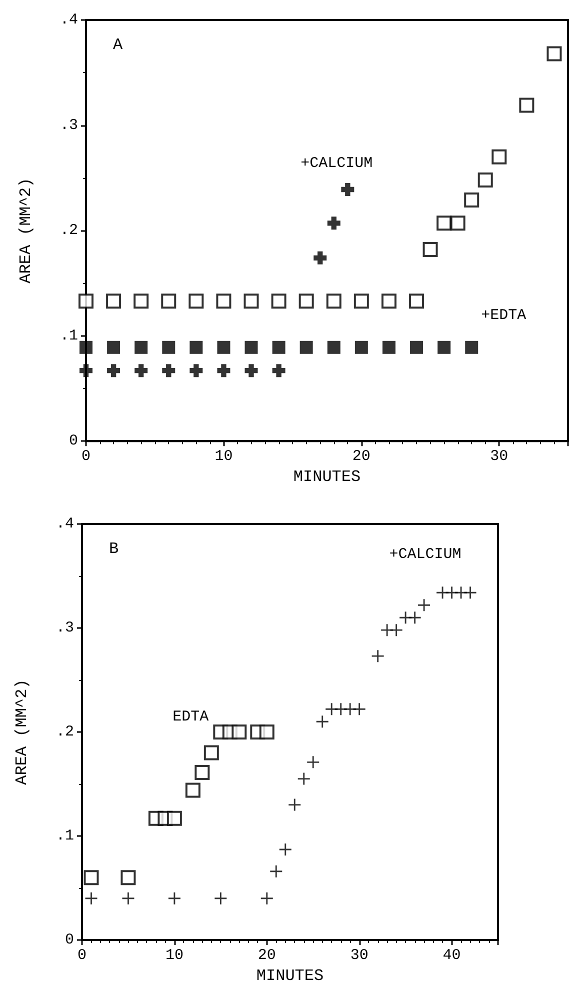 The image size is (573, 994). Describe the element at coordinates (114, 549) in the screenshot. I see `text: B` at that location.